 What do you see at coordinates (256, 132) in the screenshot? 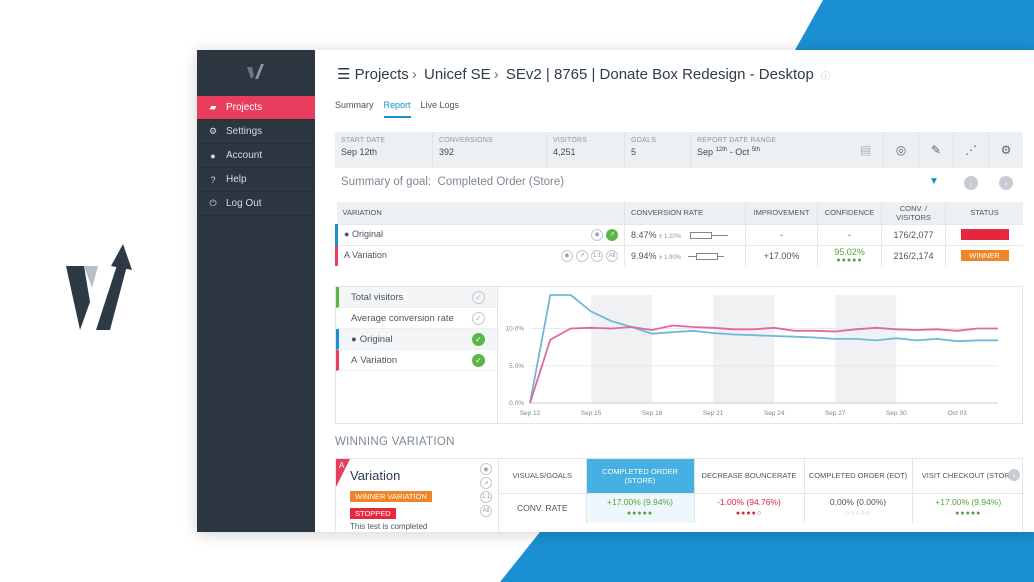
I see `sidebar-item-settings: ⚙ Settings` at bounding box center [256, 132].